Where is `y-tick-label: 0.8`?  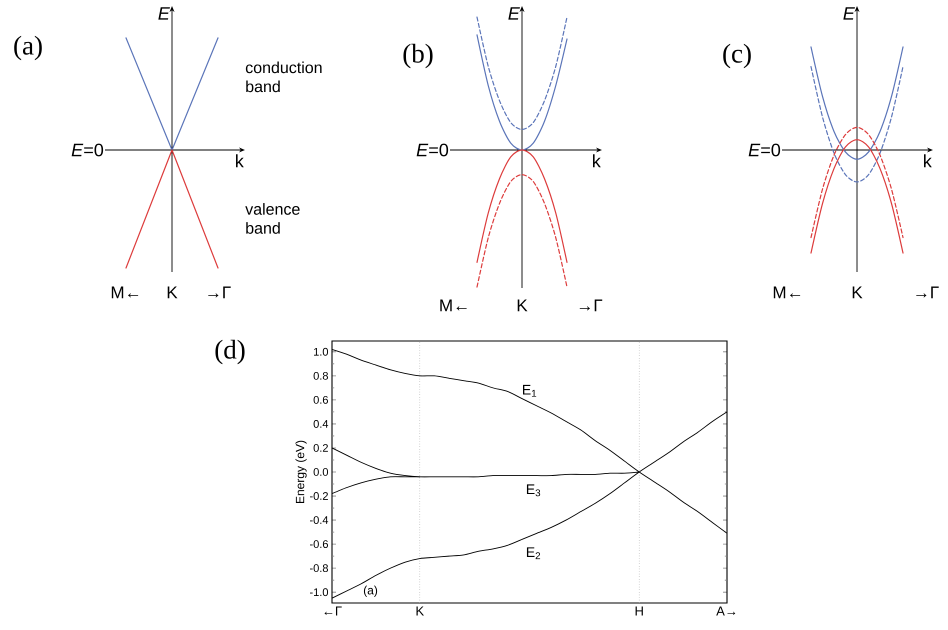 y-tick-label: 0.8 is located at coordinates (321, 376).